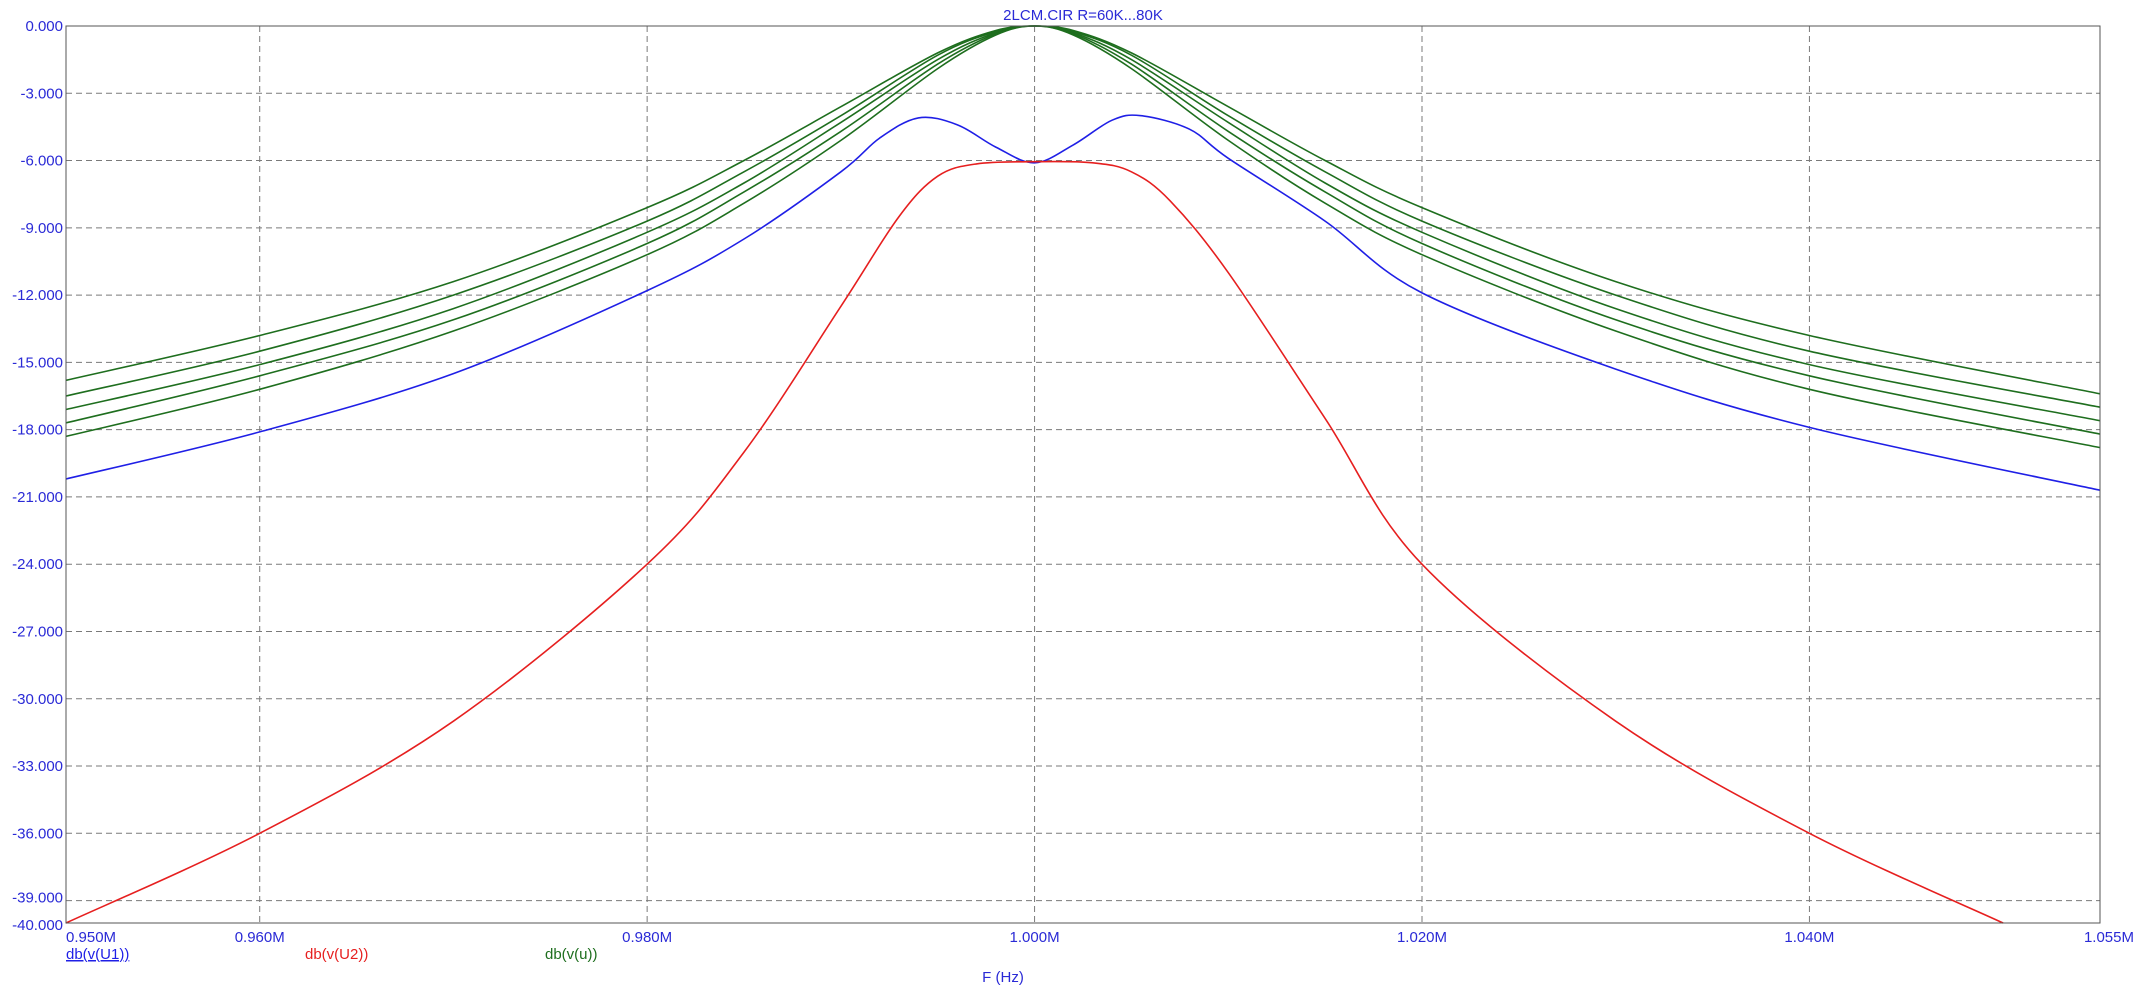 The width and height of the screenshot is (2136, 996). I want to click on x-tick-label: 0.950M, so click(91, 937).